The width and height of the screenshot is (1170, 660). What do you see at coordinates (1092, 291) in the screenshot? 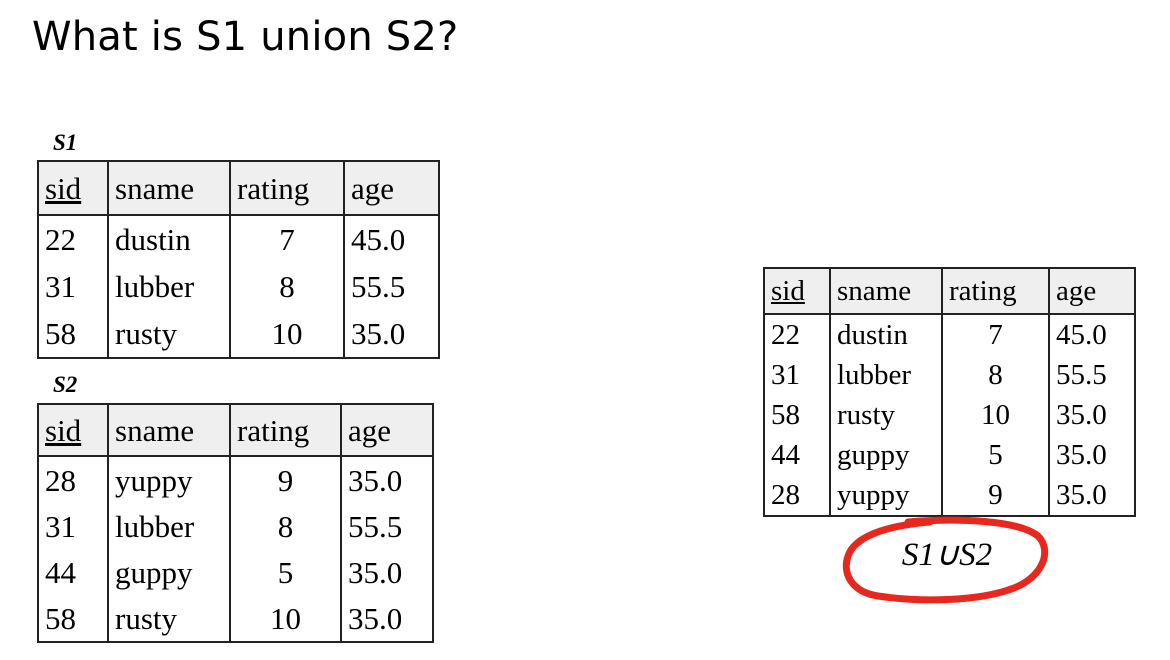
I see `union-header-age: age` at bounding box center [1092, 291].